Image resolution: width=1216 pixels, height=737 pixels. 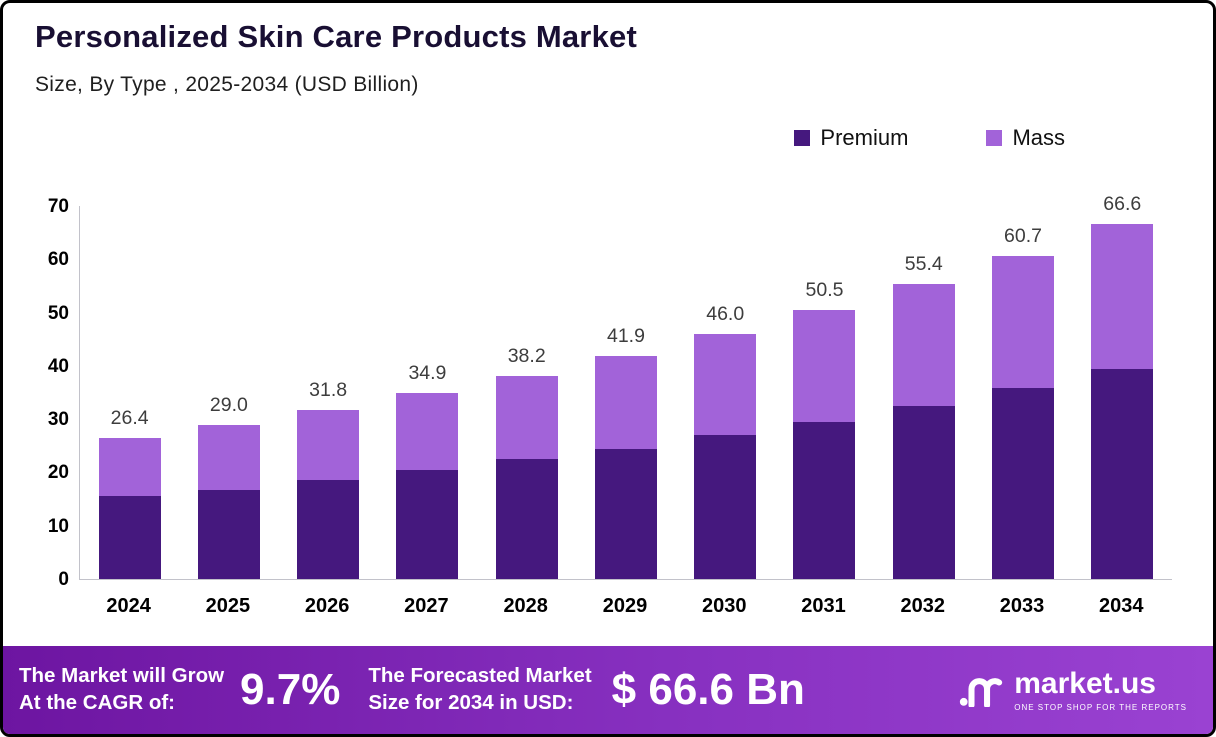 What do you see at coordinates (1023, 235) in the screenshot?
I see `bar-total-label: 60.7` at bounding box center [1023, 235].